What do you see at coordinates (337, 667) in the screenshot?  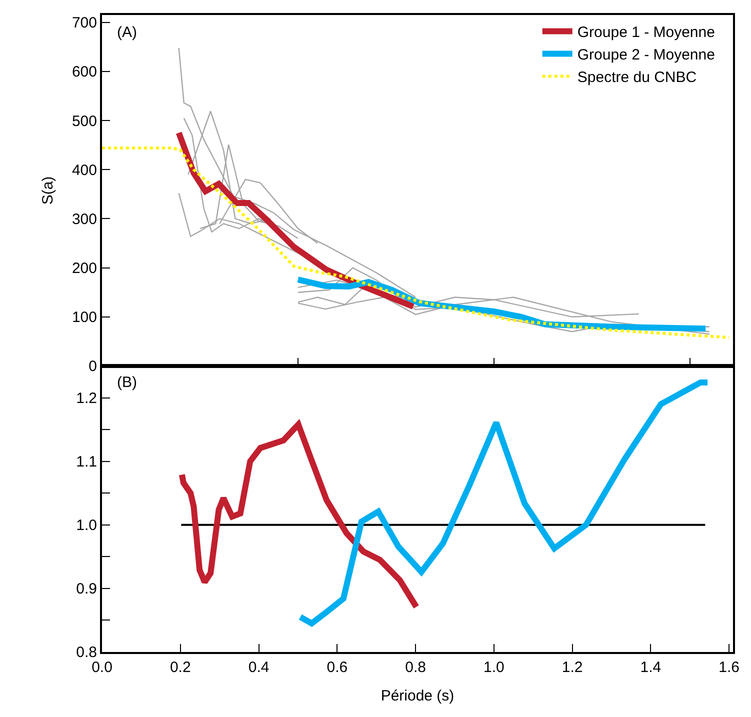 I see `x-tick-label: 0.6` at bounding box center [337, 667].